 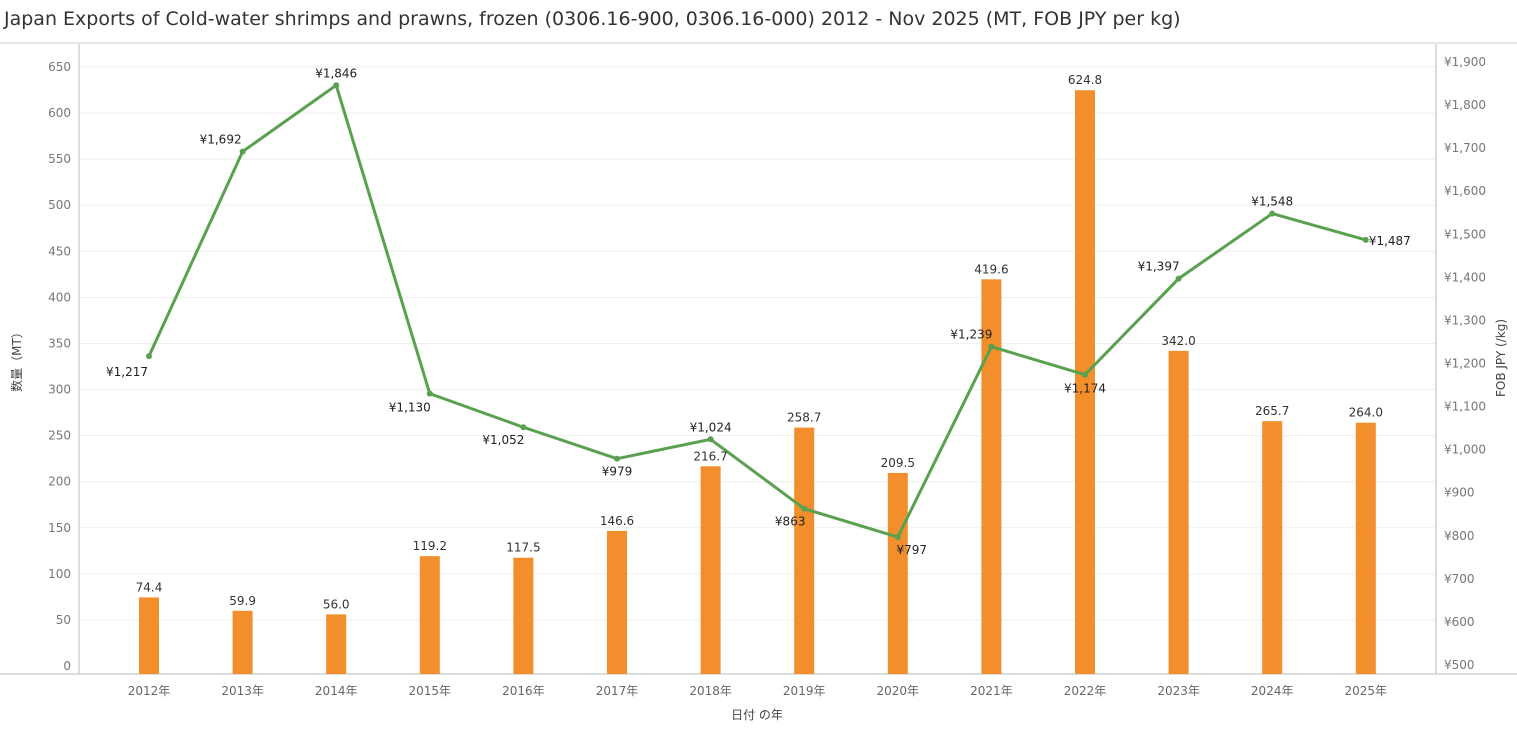 What do you see at coordinates (1465, 364) in the screenshot?
I see `y2-tick-label: ¥1,200` at bounding box center [1465, 364].